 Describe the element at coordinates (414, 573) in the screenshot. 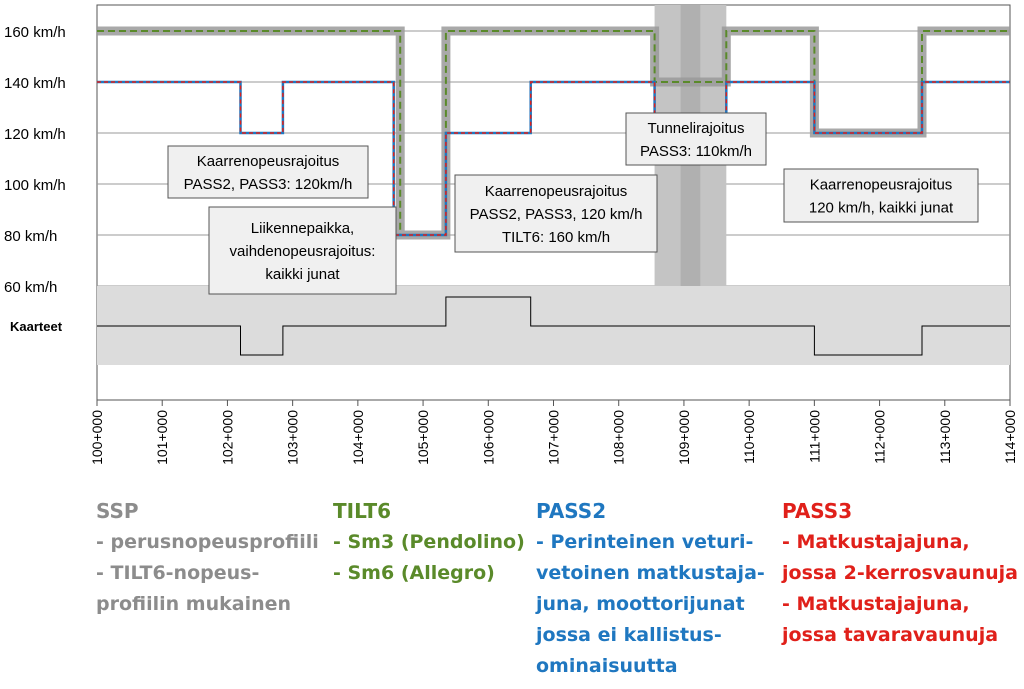

I see `legend-tilt6-line-2: - Sm6 (Allegro)` at that location.